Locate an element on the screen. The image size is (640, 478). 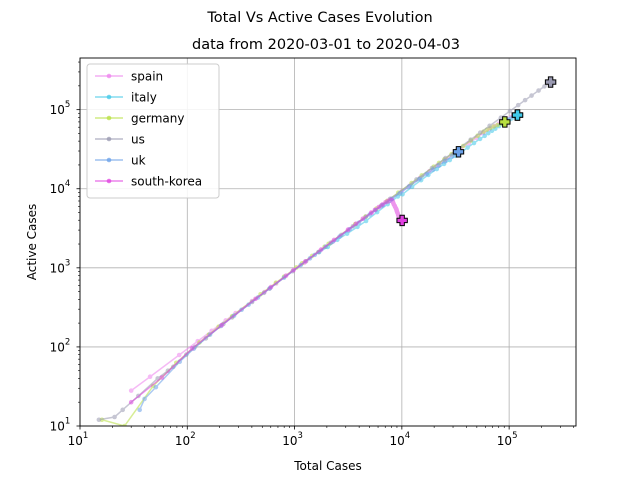
y-tick-label: 10² is located at coordinates (60, 345).